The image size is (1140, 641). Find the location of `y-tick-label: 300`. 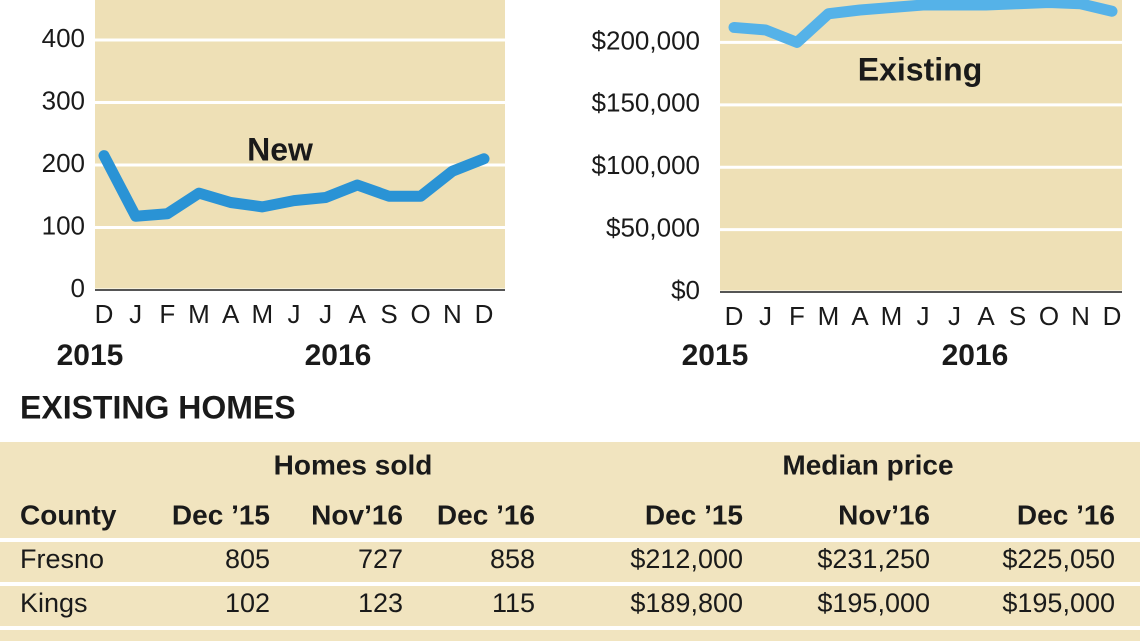

y-tick-label: 300 is located at coordinates (63, 100).